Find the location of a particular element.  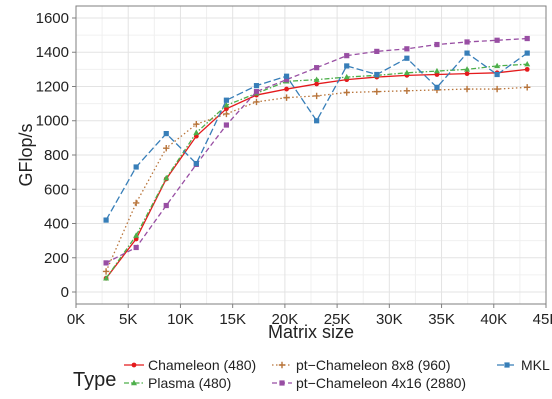

legend-label: pt−Chameleon 8x8 (960) is located at coordinates (373, 365).